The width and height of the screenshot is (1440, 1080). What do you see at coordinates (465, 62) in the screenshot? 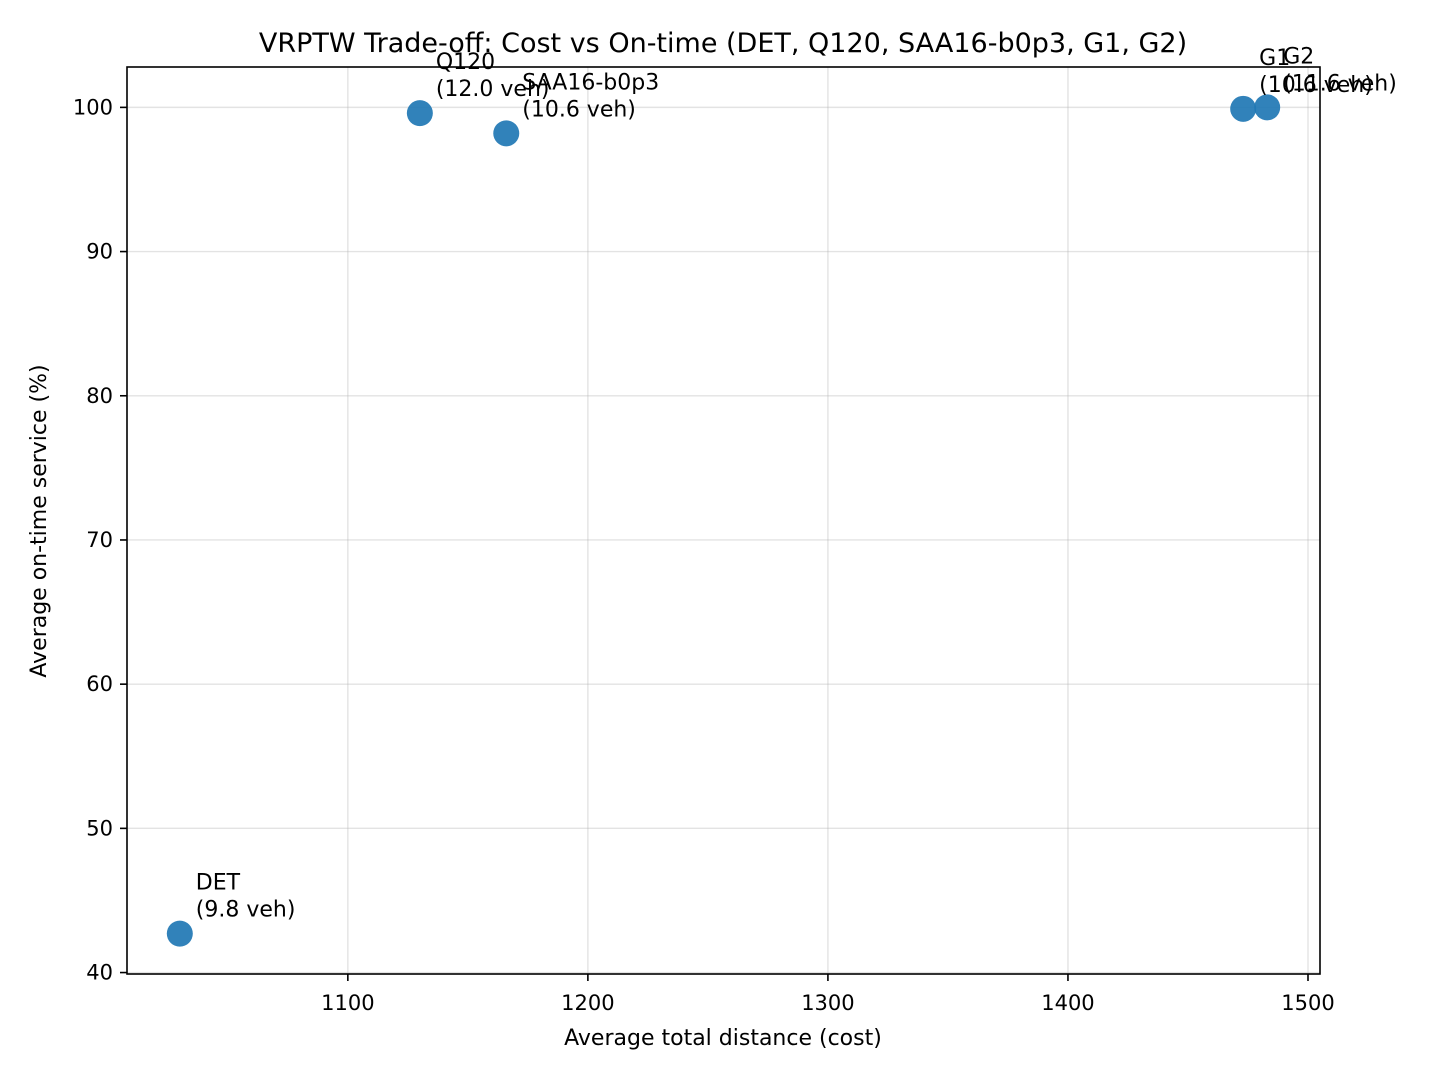
I see `point-label-name: Q120` at bounding box center [465, 62].